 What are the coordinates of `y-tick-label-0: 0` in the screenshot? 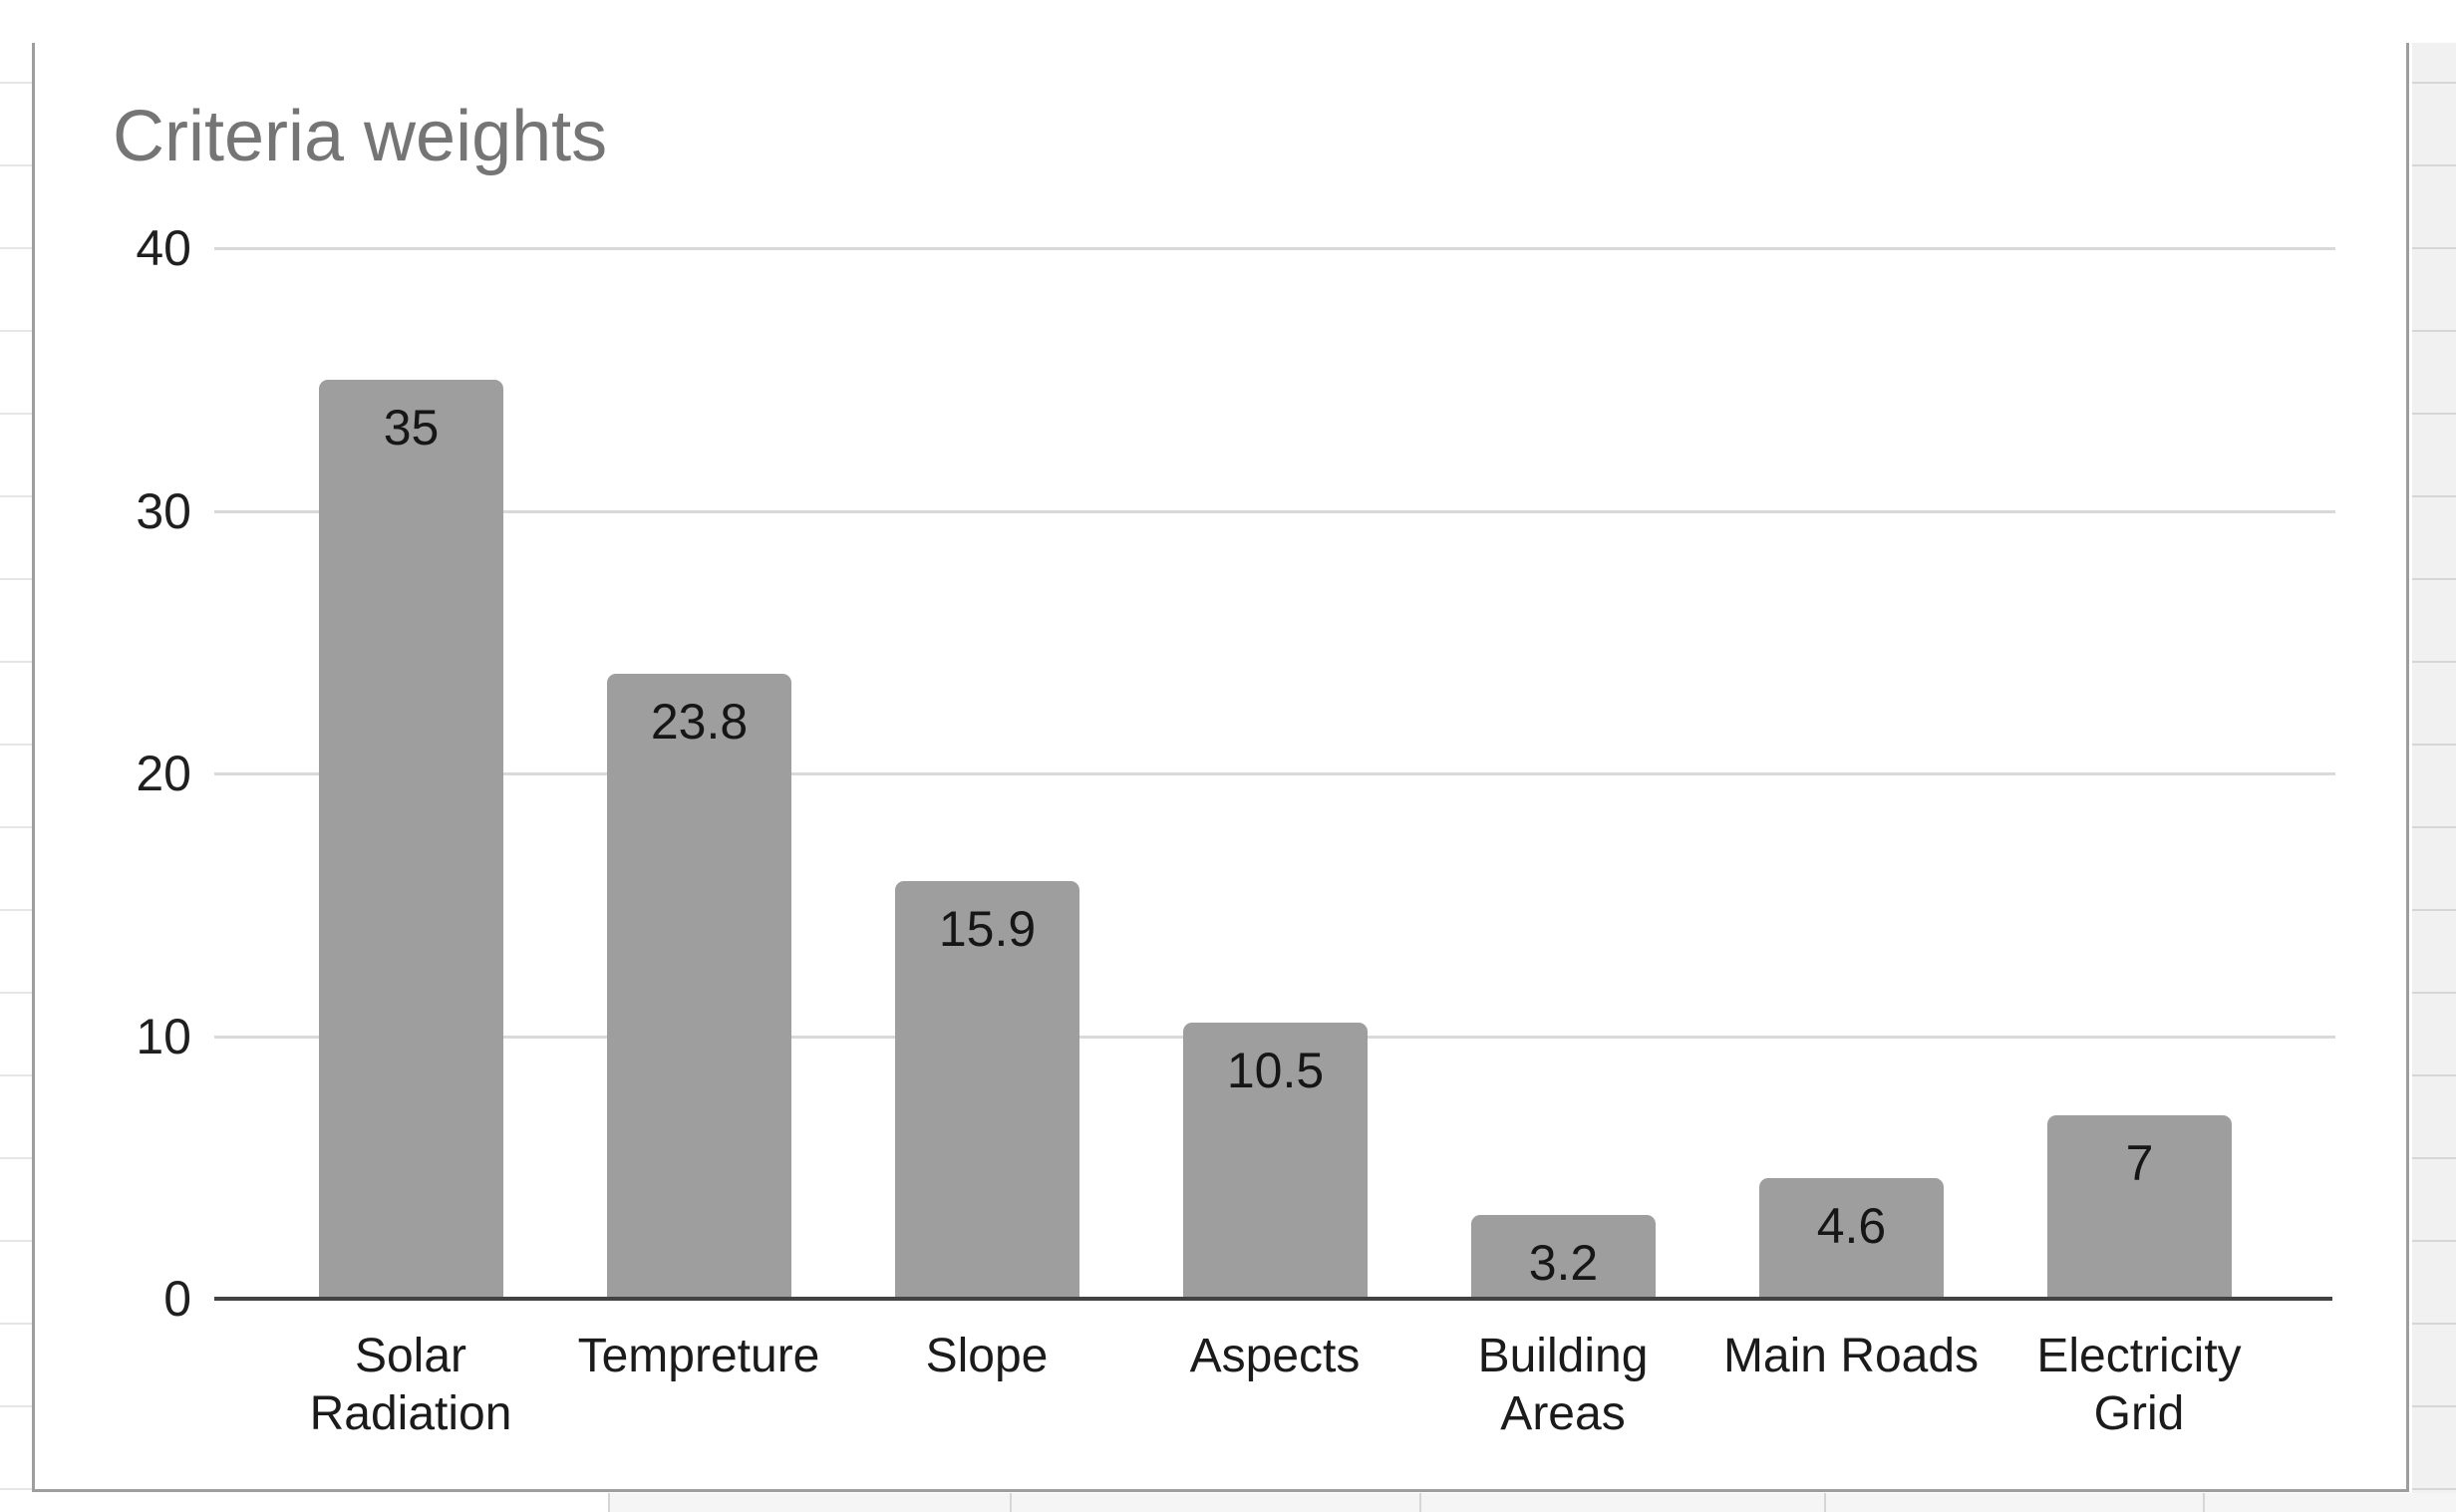 It's located at (177, 1299).